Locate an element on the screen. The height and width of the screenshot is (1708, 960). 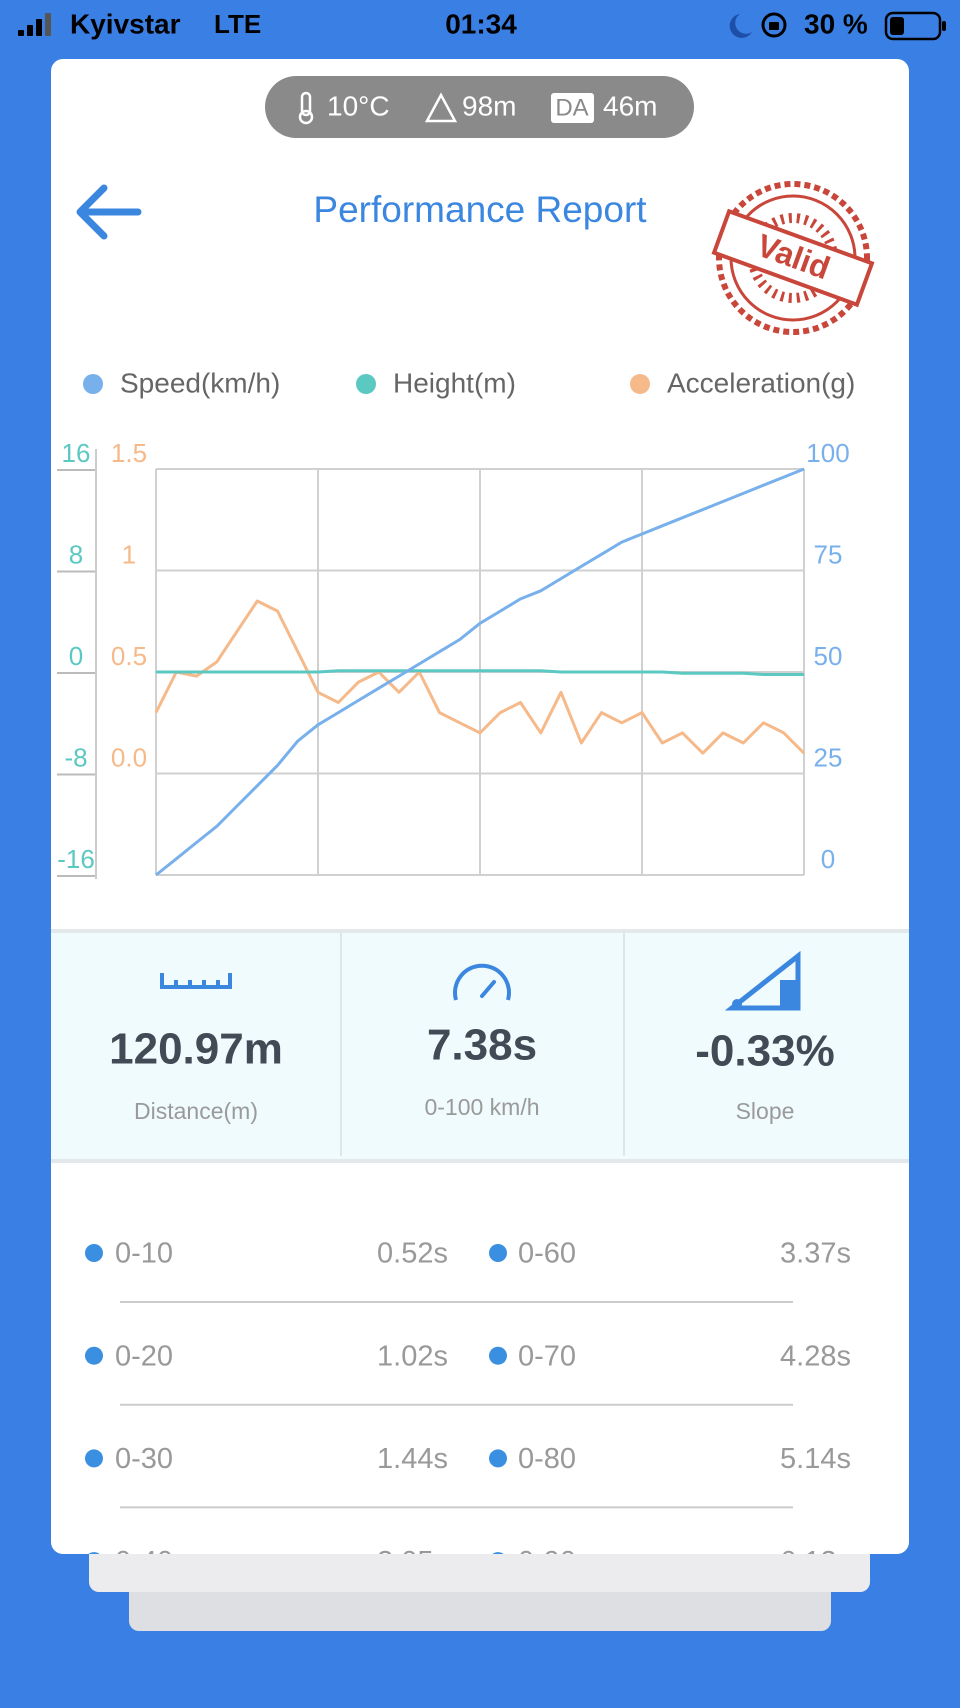
da-badge-bg is located at coordinates (572, 108).